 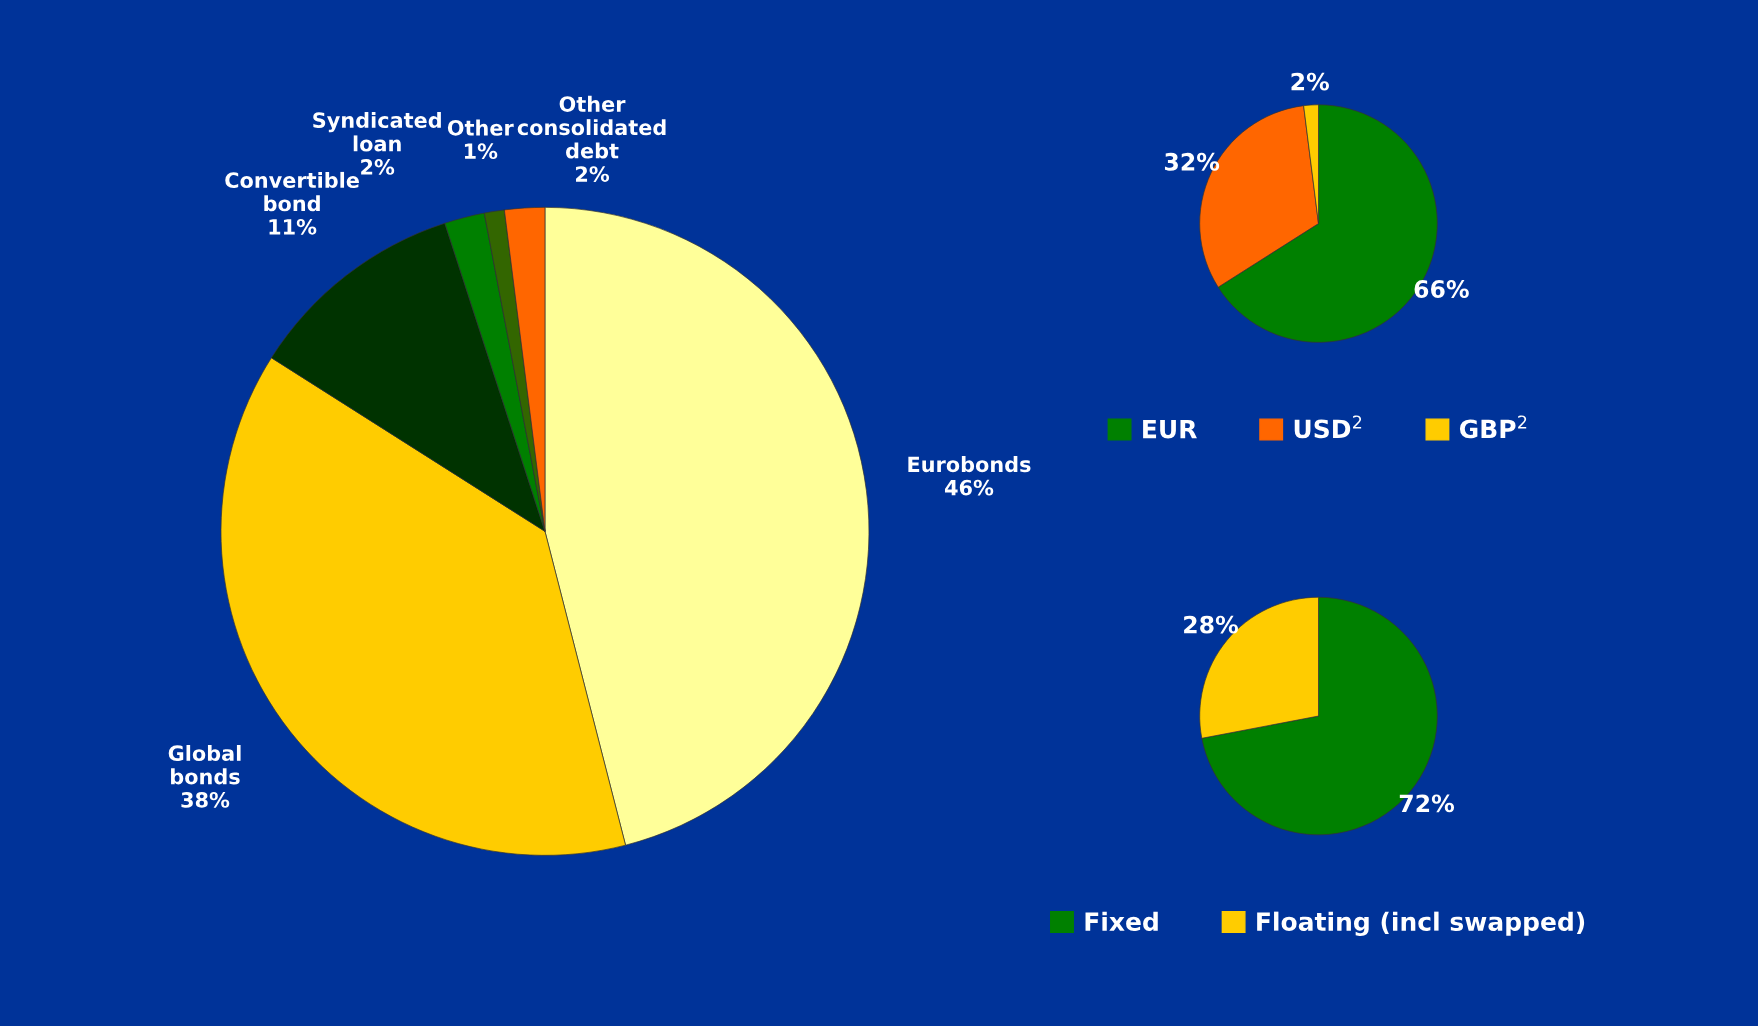 I want to click on slice-label: Other, so click(x=480, y=127).